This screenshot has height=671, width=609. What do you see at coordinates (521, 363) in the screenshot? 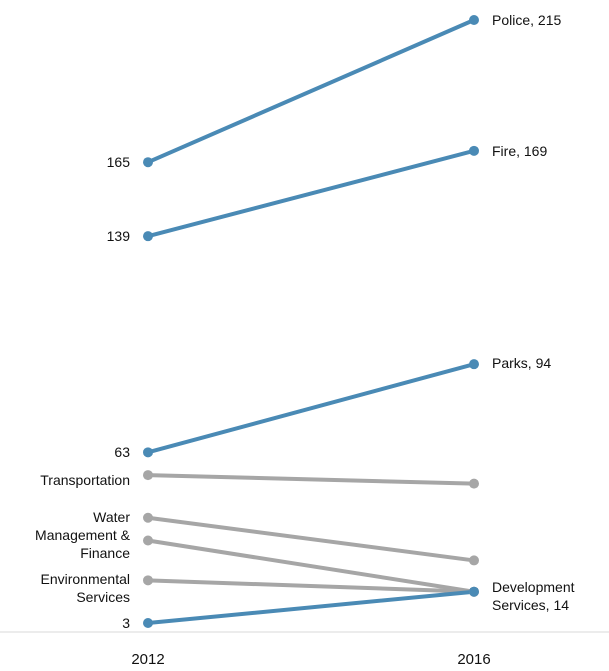
I see `right-label-parks: Parks, 94` at bounding box center [521, 363].